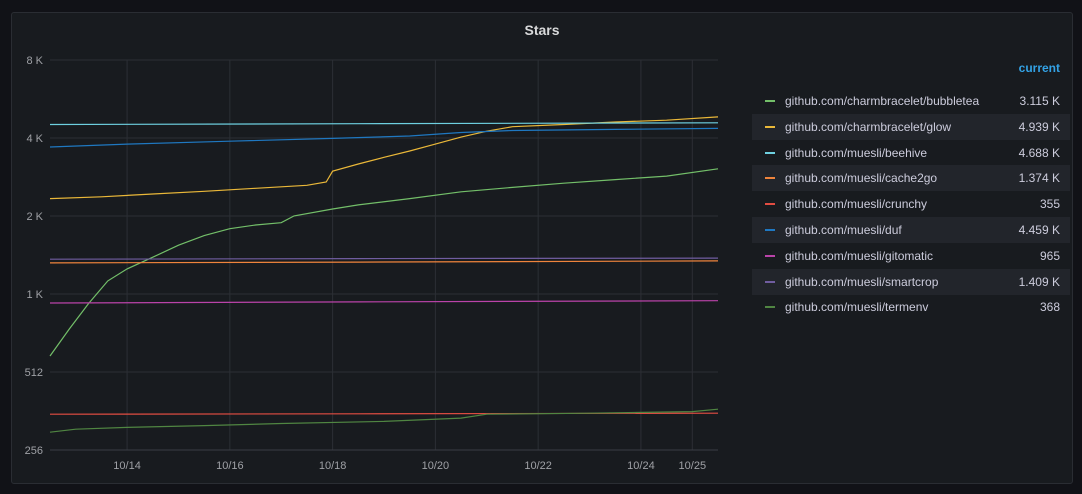  I want to click on x-tick-label: 10/16, so click(230, 466).